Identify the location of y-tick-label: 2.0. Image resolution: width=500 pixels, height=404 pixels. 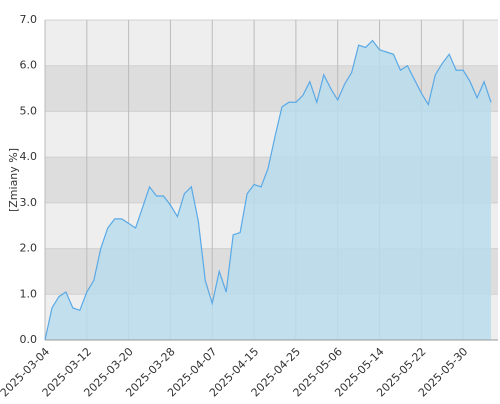
(29, 248).